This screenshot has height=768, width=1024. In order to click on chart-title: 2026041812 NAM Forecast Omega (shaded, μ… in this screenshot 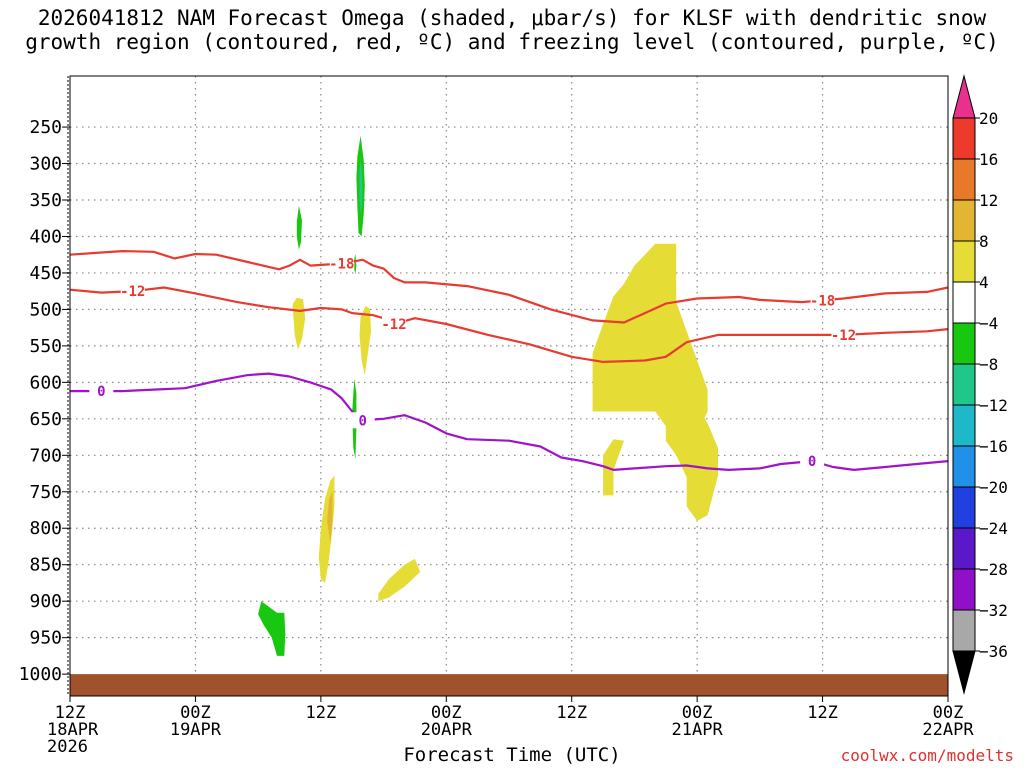, I will do `click(512, 30)`.